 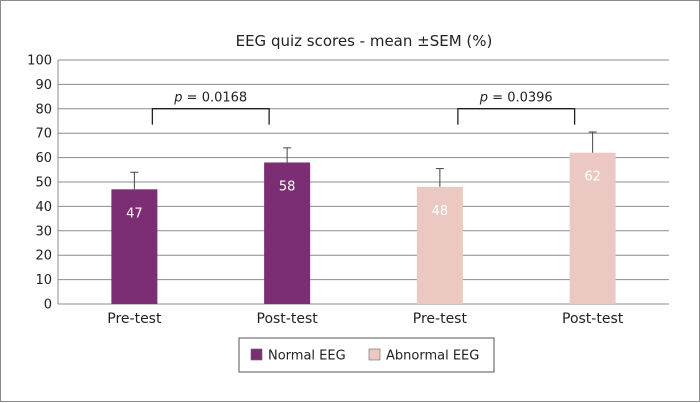 What do you see at coordinates (364, 41) in the screenshot?
I see `chart-title: EEG quiz scores - mean ±SEM (%)` at bounding box center [364, 41].